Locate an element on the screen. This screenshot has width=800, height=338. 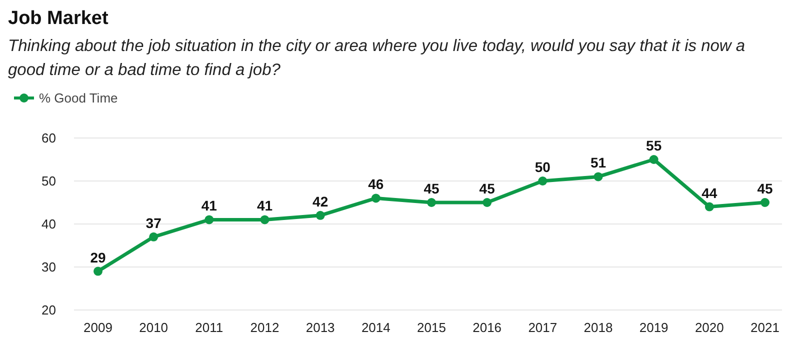
data-label: 55 is located at coordinates (654, 146).